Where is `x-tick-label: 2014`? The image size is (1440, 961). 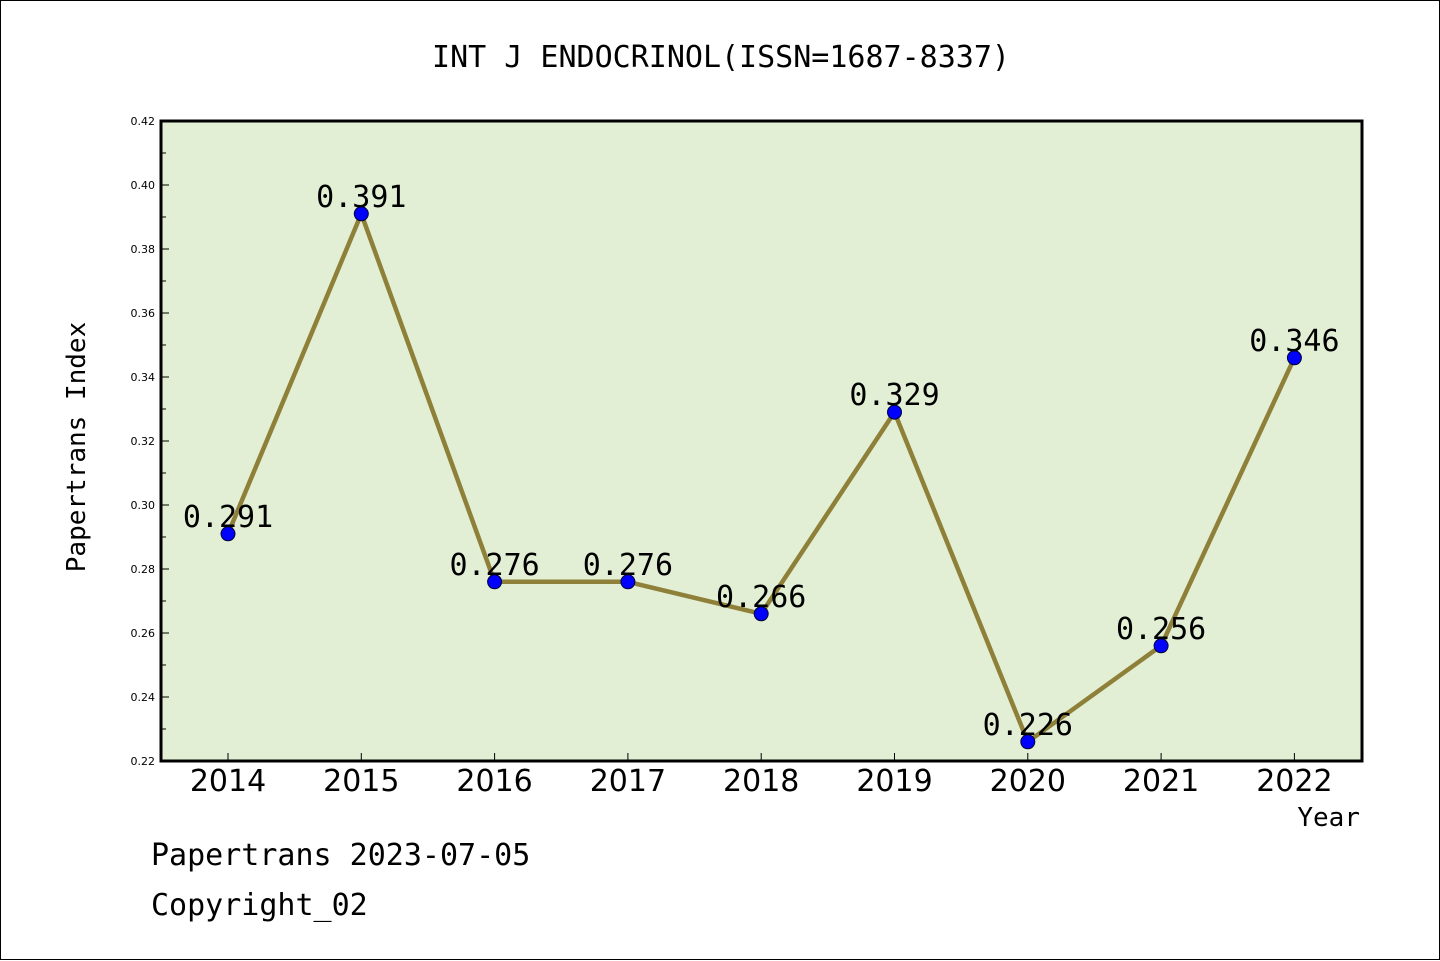 x-tick-label: 2014 is located at coordinates (228, 781).